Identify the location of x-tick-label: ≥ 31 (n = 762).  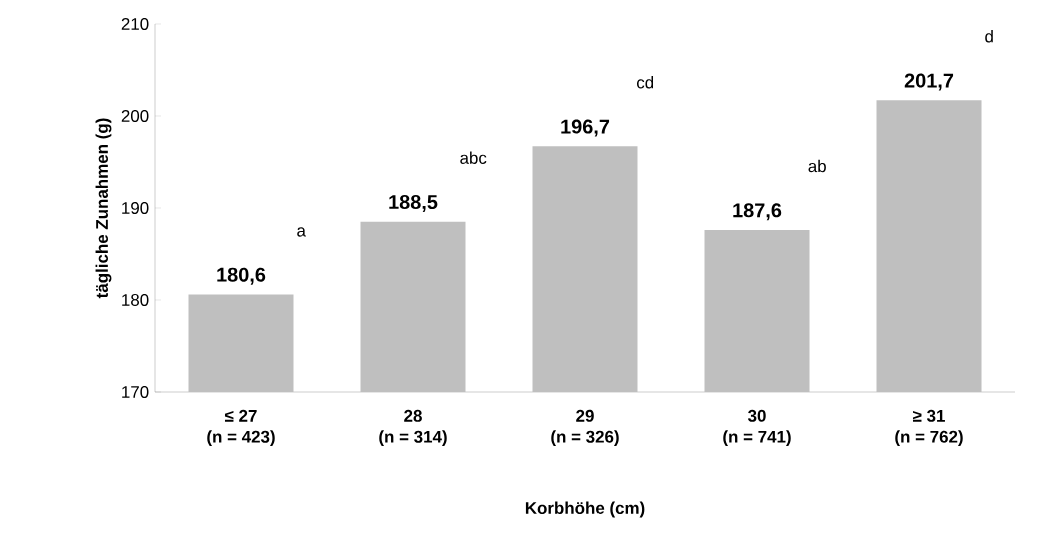
(929, 428).